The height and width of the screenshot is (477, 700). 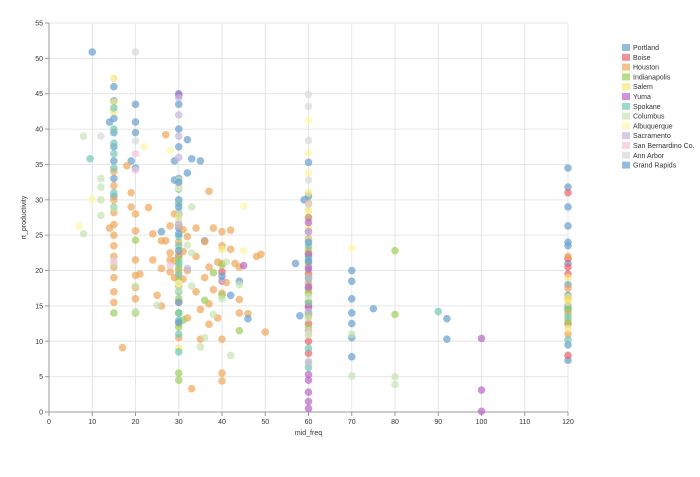 I want to click on legend-label: Houston, so click(x=646, y=68).